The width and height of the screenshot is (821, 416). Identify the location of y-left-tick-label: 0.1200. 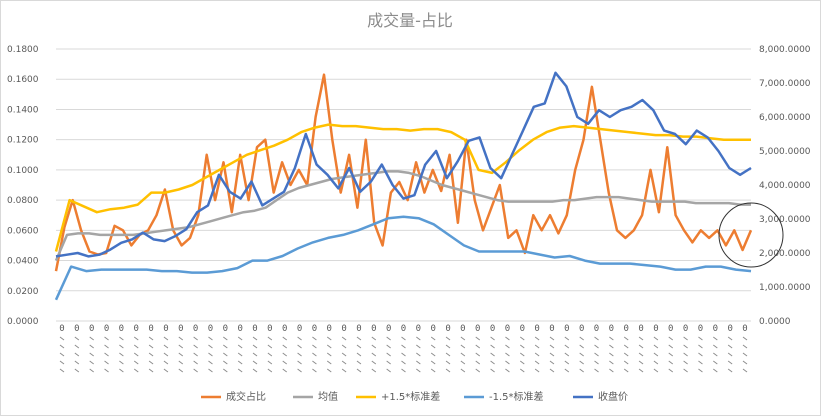
(23, 141).